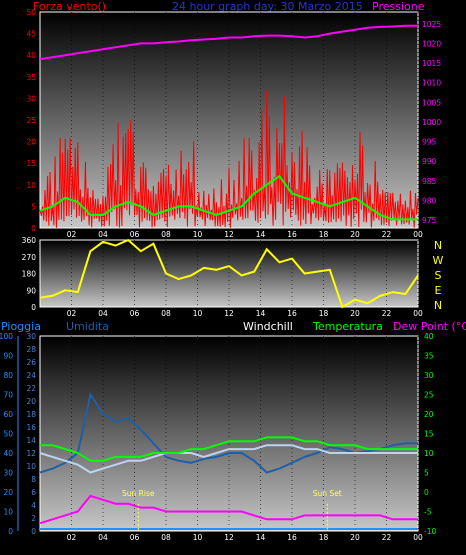 The width and height of the screenshot is (466, 555). I want to click on legend-humidity: Umidita, so click(87, 326).